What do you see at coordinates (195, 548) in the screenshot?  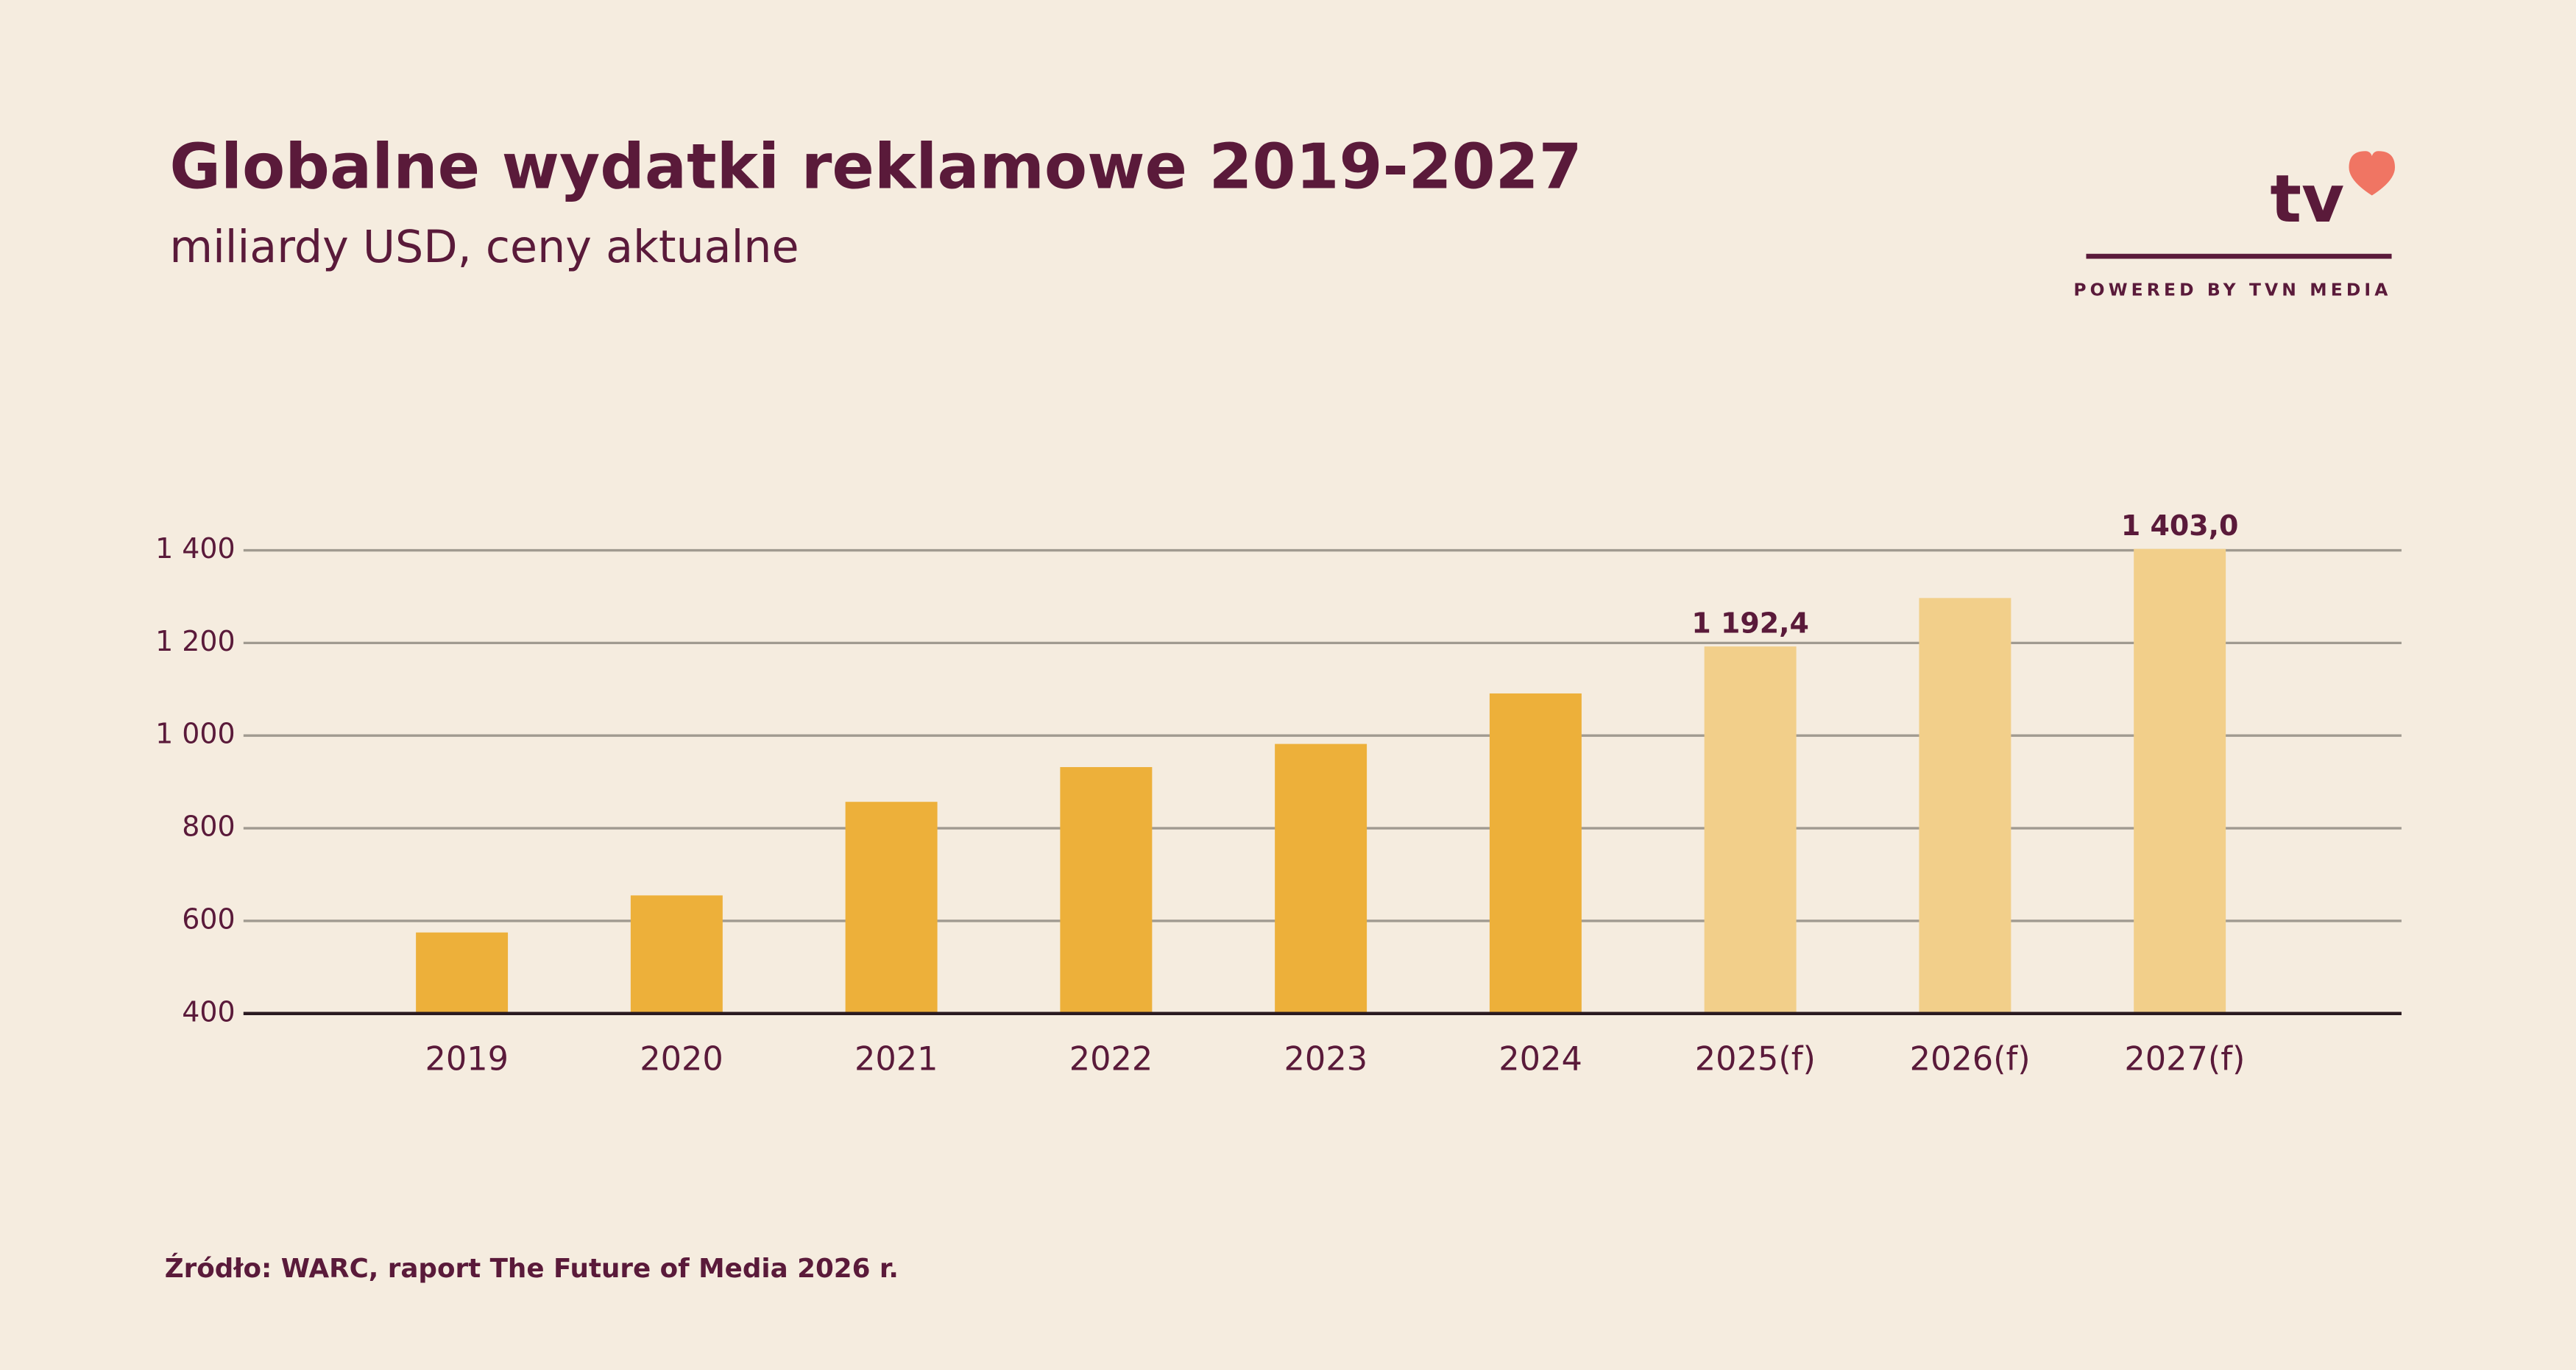 I see `y-tick-label: 1 400` at bounding box center [195, 548].